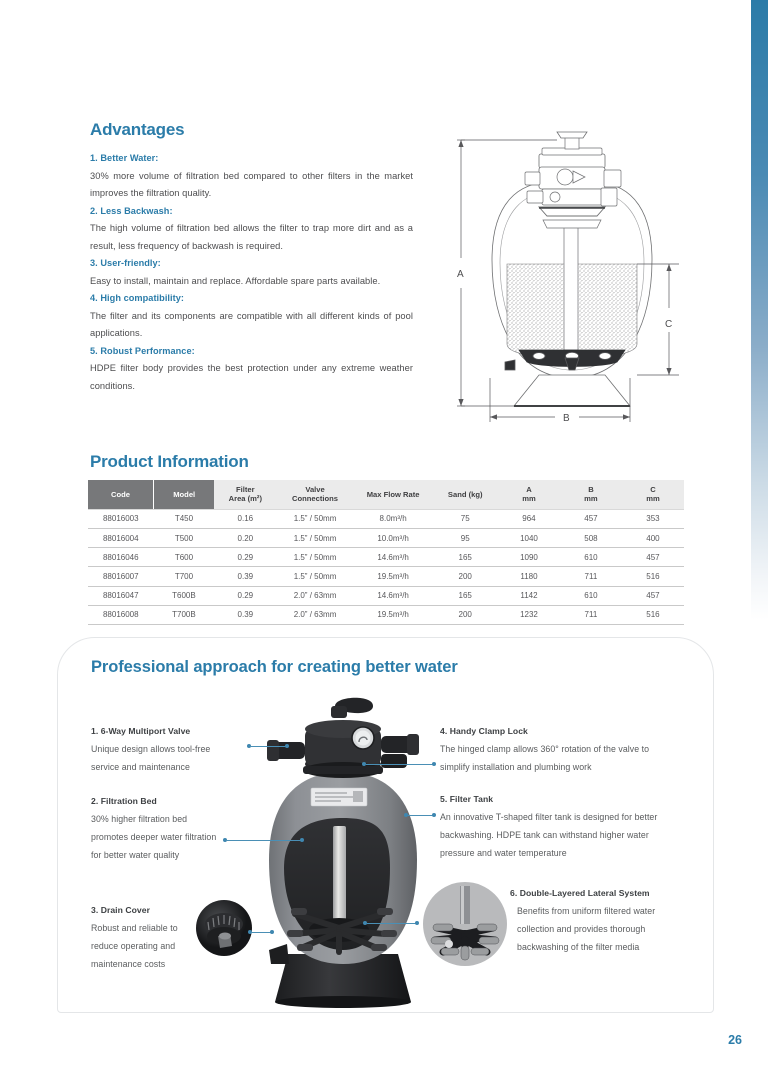  Describe the element at coordinates (528, 519) in the screenshot. I see `cell-a: 964` at that location.